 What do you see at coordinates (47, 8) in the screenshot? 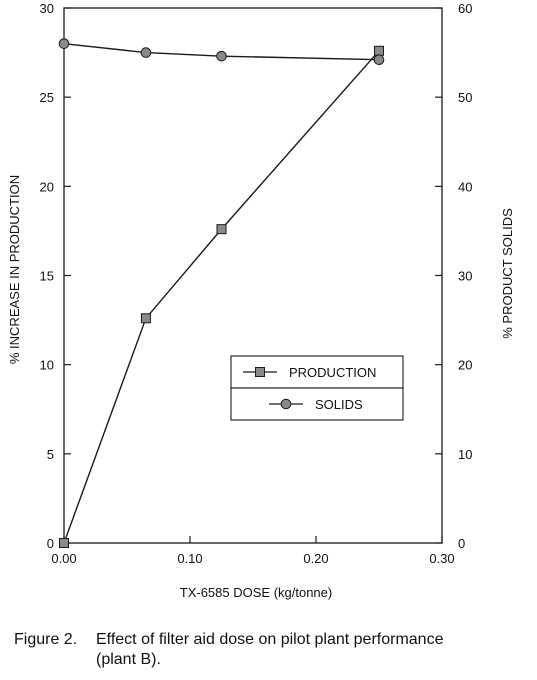
I see `y-left-tick-label: 30` at bounding box center [47, 8].